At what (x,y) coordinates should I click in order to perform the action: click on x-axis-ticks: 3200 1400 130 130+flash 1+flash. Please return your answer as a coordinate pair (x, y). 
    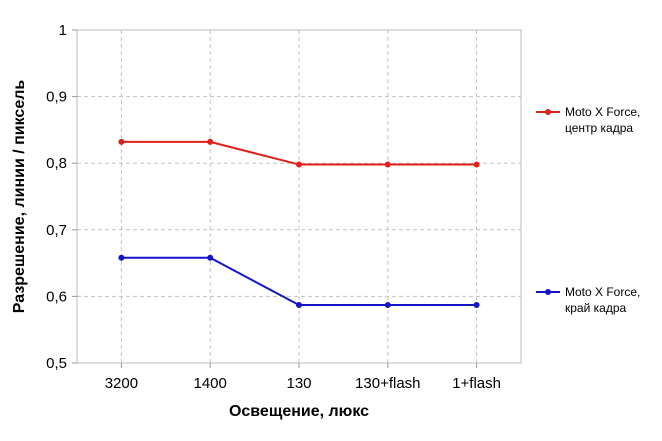
    Looking at the image, I should click on (303, 377).